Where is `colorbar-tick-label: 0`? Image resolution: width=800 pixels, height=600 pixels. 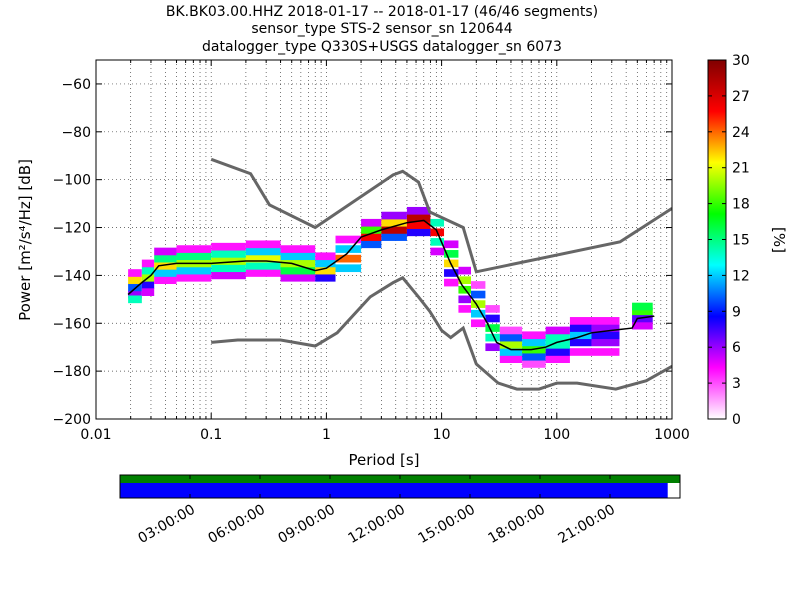
colorbar-tick-label: 0 is located at coordinates (736, 420).